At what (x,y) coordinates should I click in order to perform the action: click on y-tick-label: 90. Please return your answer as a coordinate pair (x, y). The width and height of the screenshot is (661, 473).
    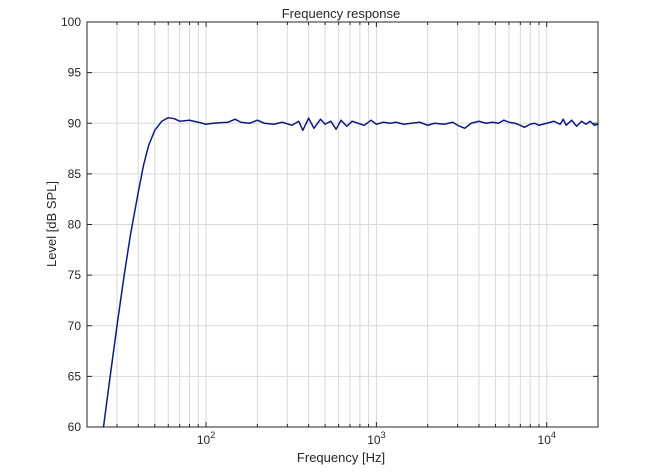
    Looking at the image, I should click on (75, 123).